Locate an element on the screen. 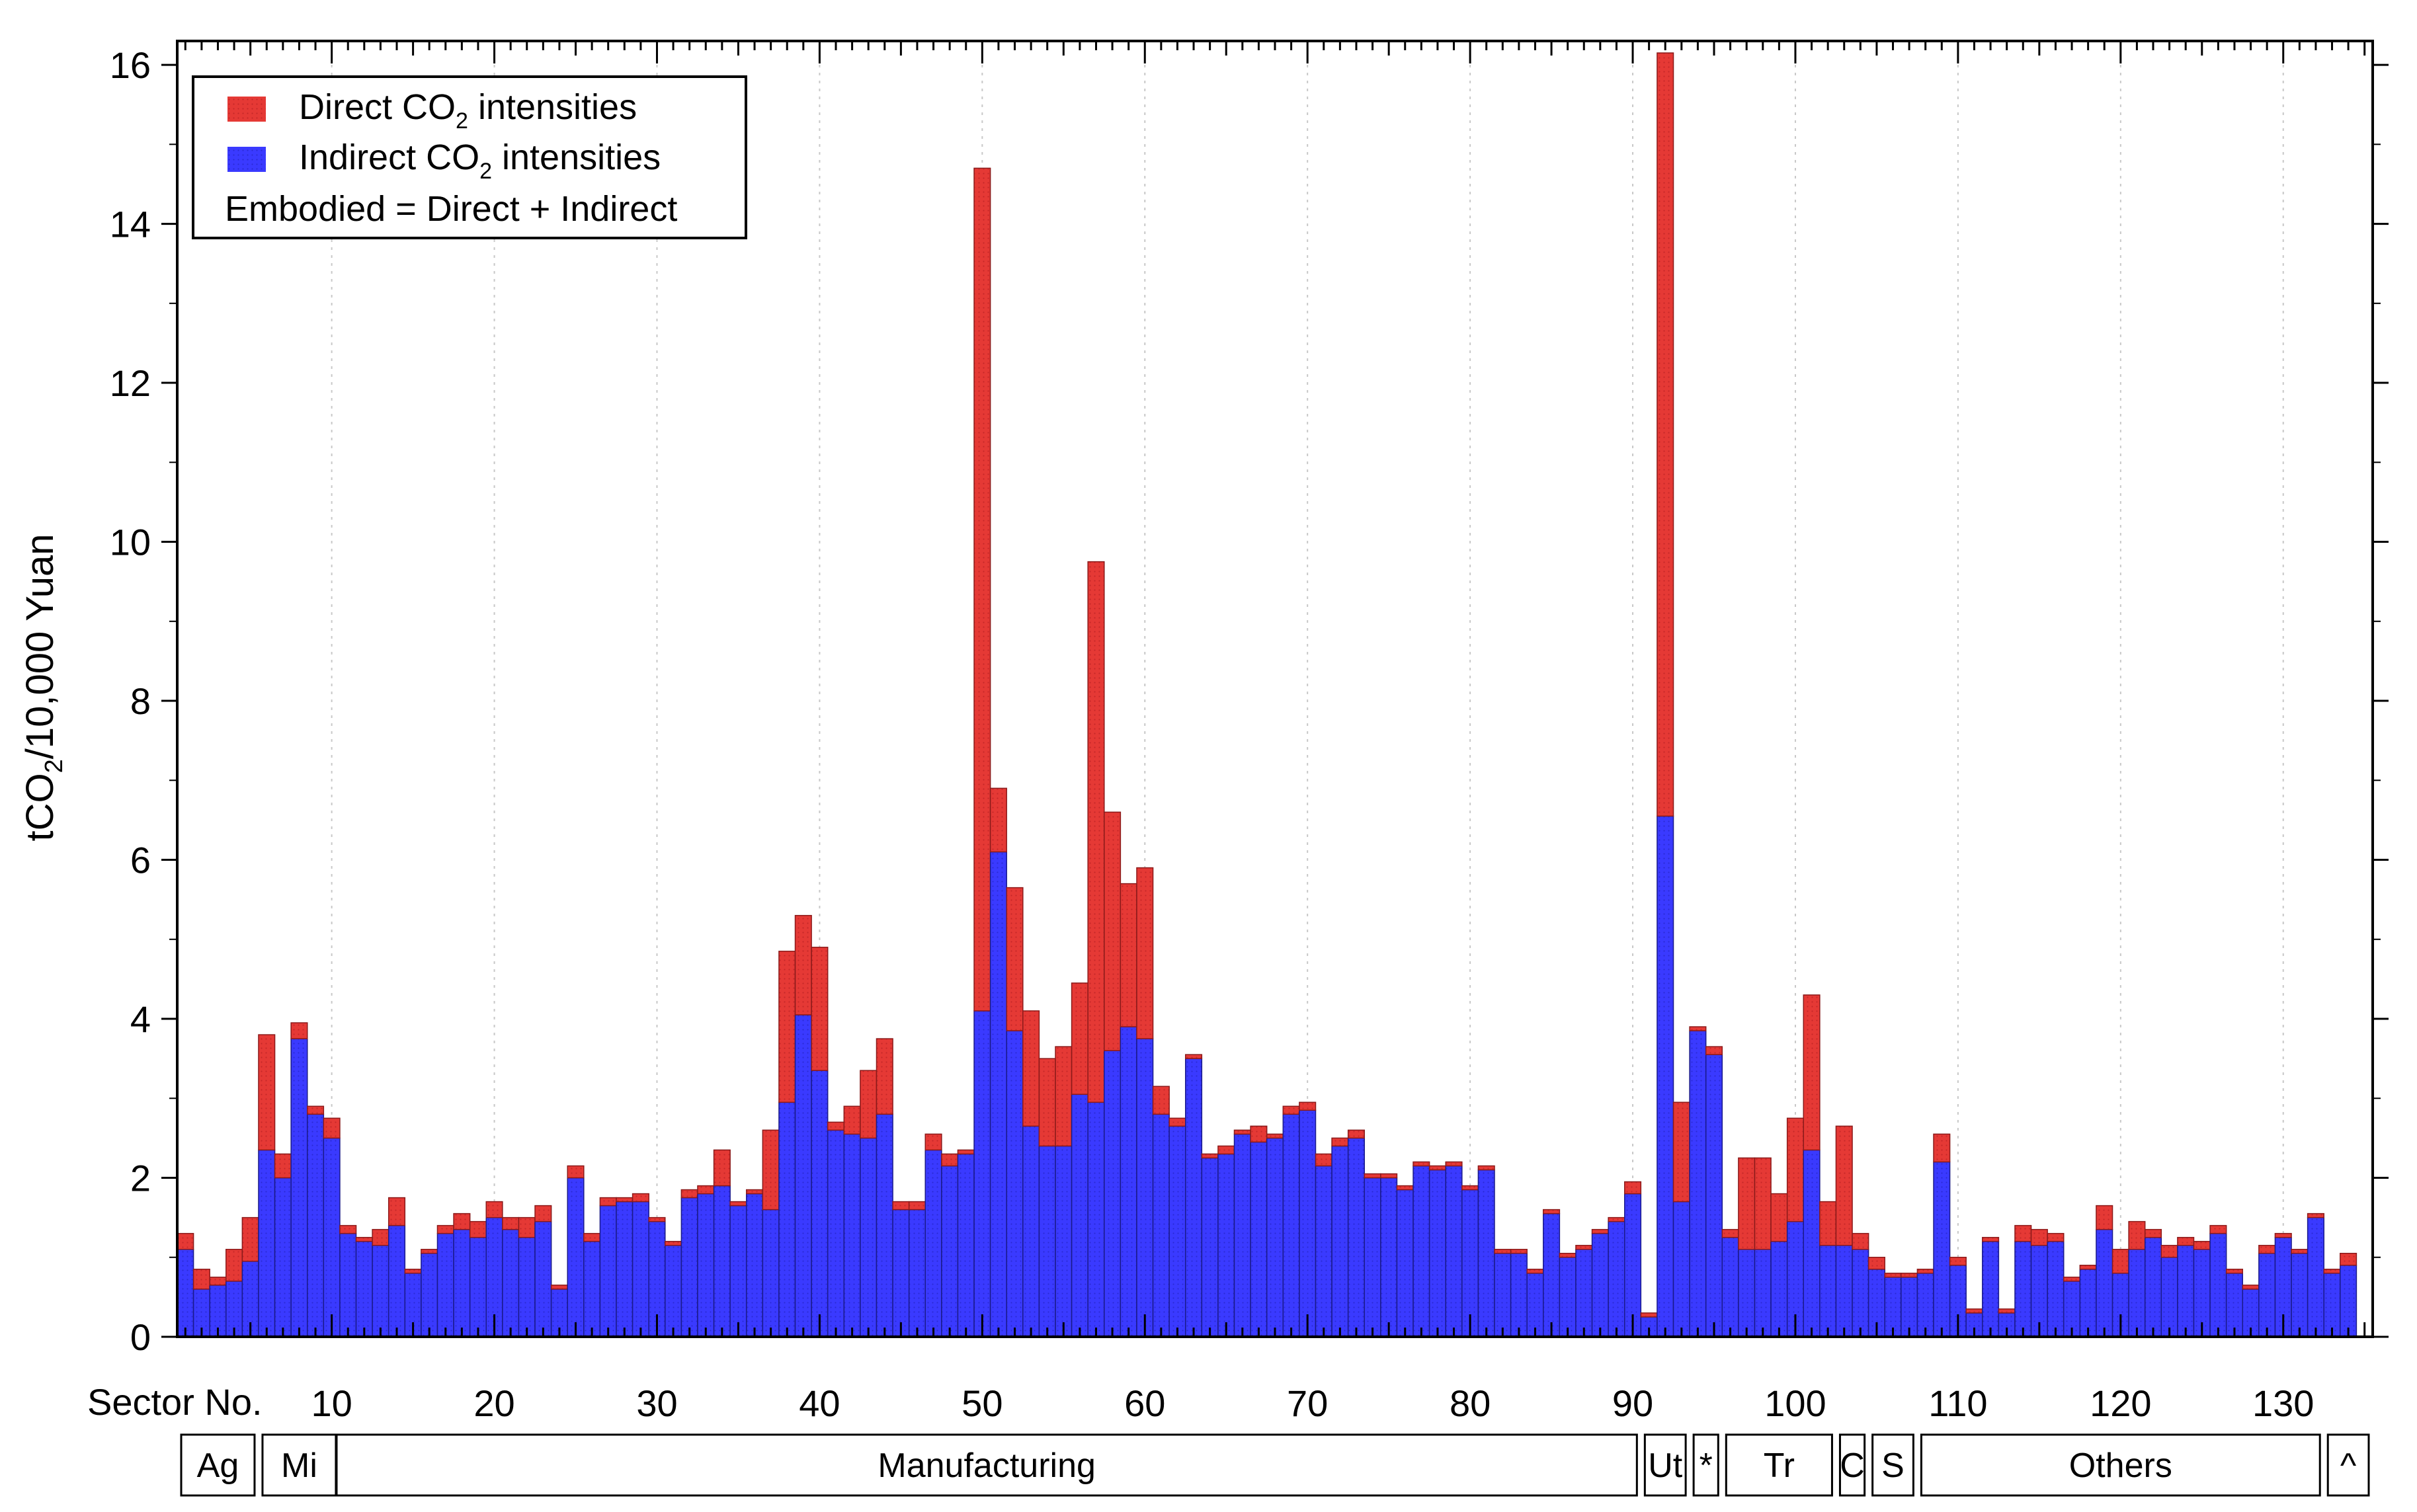 The height and width of the screenshot is (1512, 2417). legend-note: Embodied = Direct + Indirect is located at coordinates (451, 209).